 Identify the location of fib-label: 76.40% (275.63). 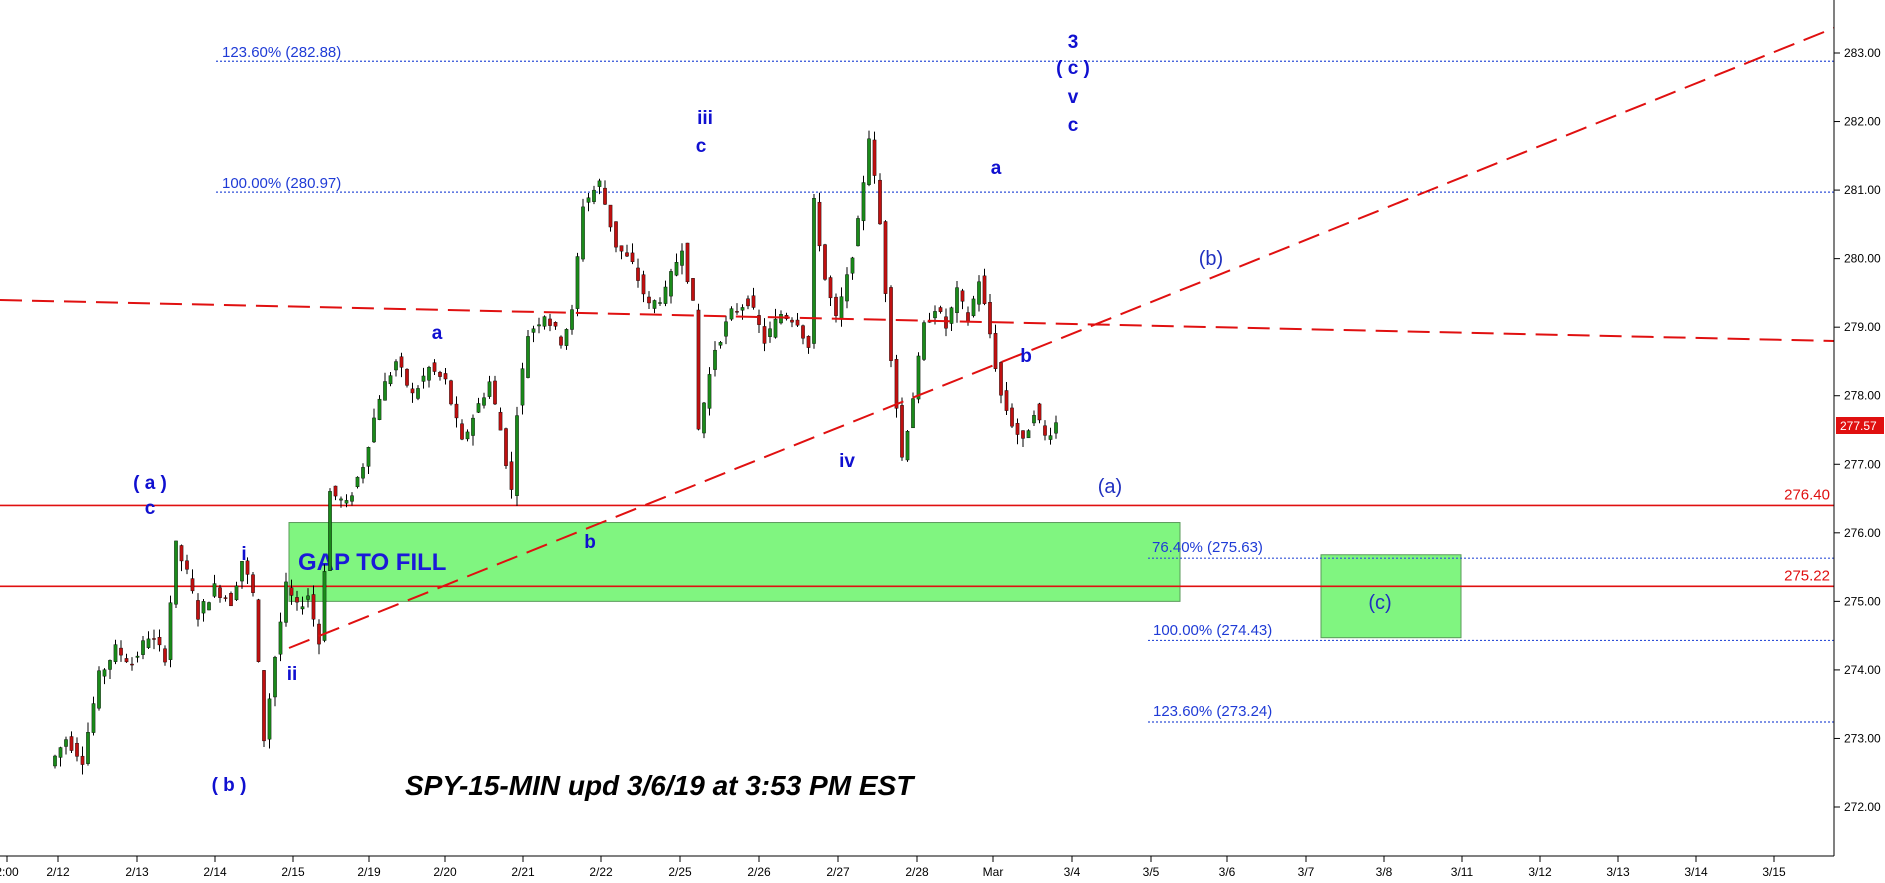
(1207, 547).